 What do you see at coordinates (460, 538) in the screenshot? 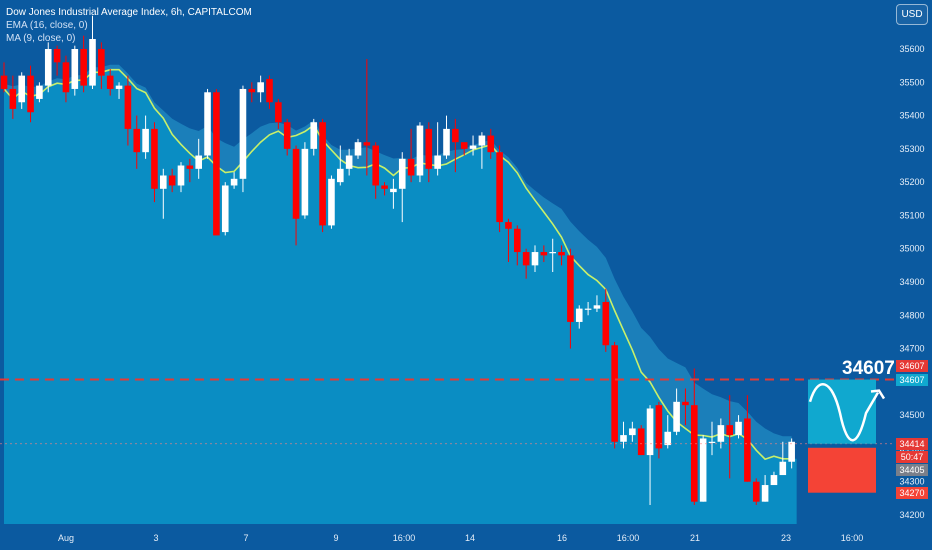
I see `time-axis: Aug 3 7 9 16:00 14 16 16:00 21 23 16:00` at bounding box center [460, 538].